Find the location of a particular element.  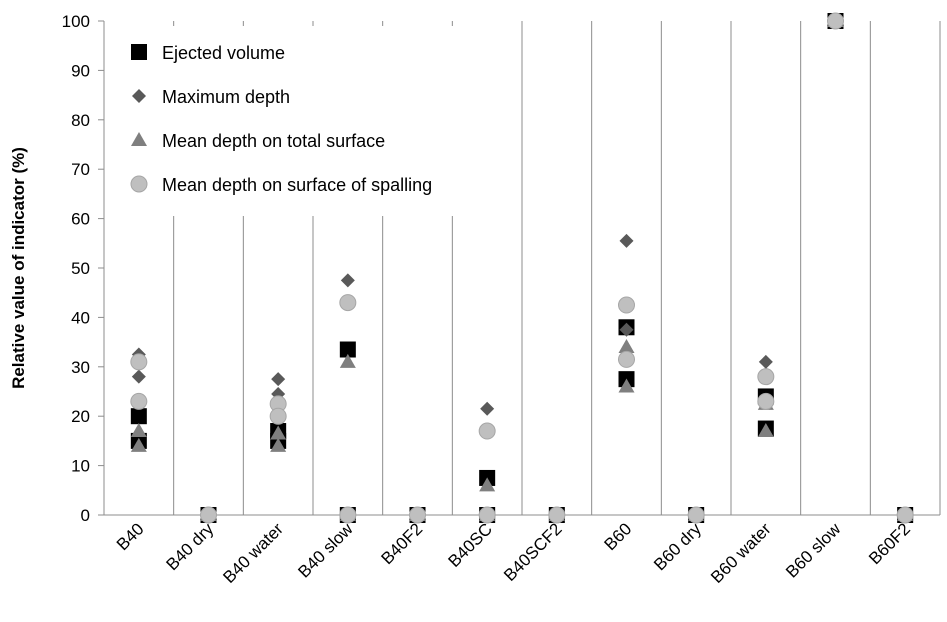

x-tick-label: B40SCF2 is located at coordinates (533, 552).